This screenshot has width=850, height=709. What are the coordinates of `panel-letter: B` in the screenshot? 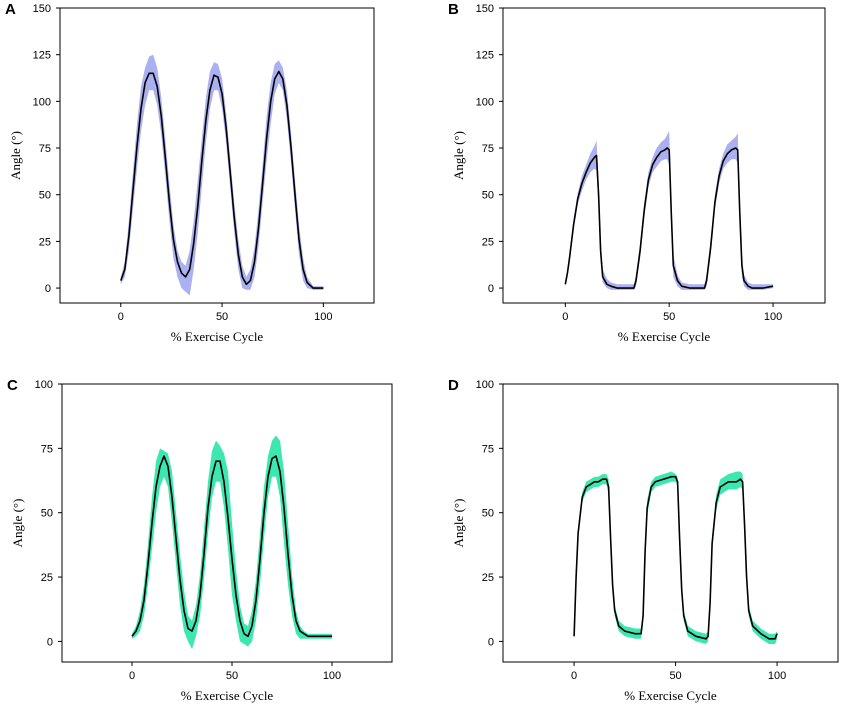 It's located at (453, 9).